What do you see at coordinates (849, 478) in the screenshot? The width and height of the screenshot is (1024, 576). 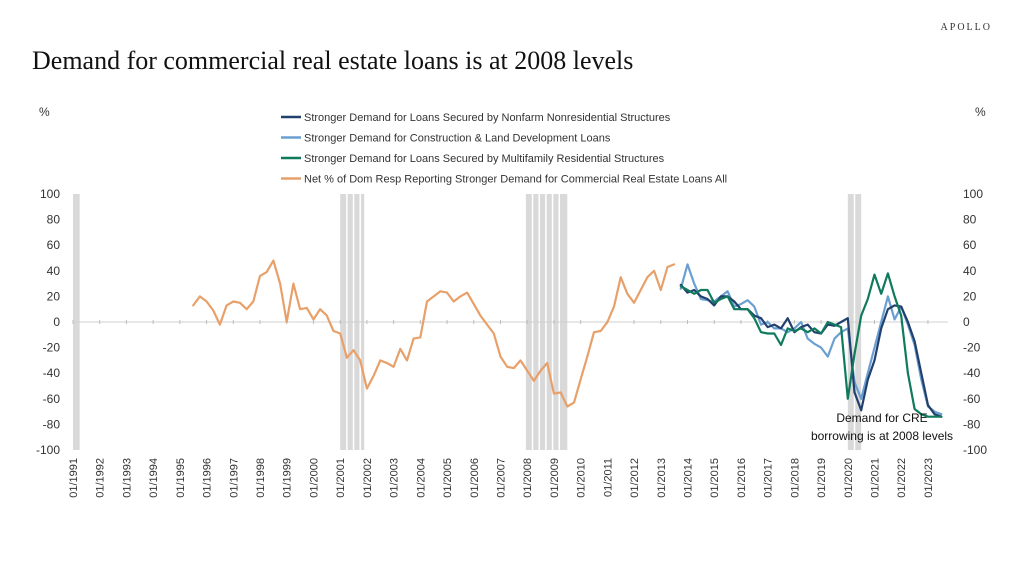 I see `x-tick-label: 01/2020` at bounding box center [849, 478].